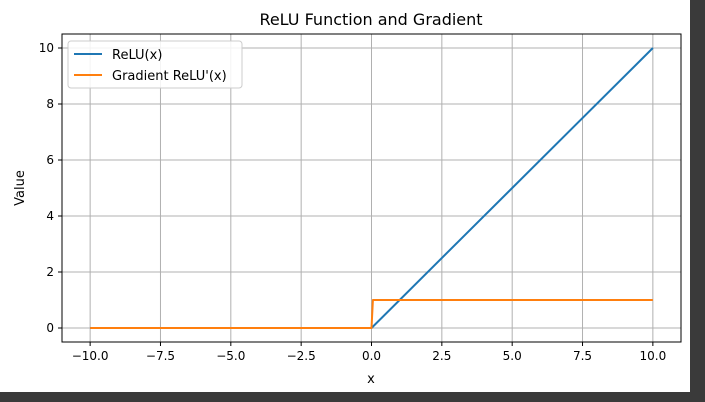 This screenshot has height=402, width=705. I want to click on x-tick-label: −5.0, so click(230, 356).